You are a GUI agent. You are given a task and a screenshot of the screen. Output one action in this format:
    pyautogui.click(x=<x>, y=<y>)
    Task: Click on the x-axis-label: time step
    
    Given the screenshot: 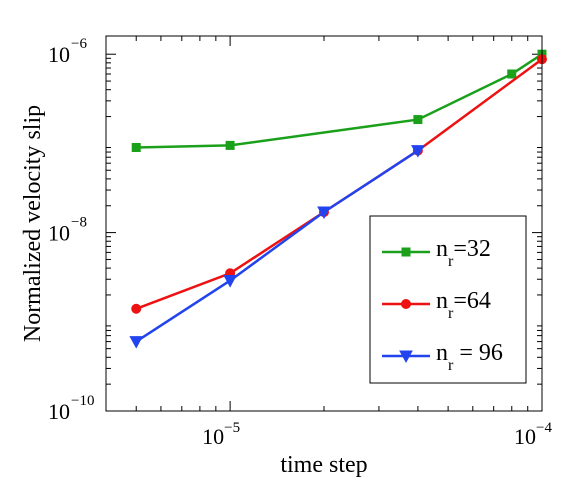 What is the action you would take?
    pyautogui.click(x=323, y=465)
    